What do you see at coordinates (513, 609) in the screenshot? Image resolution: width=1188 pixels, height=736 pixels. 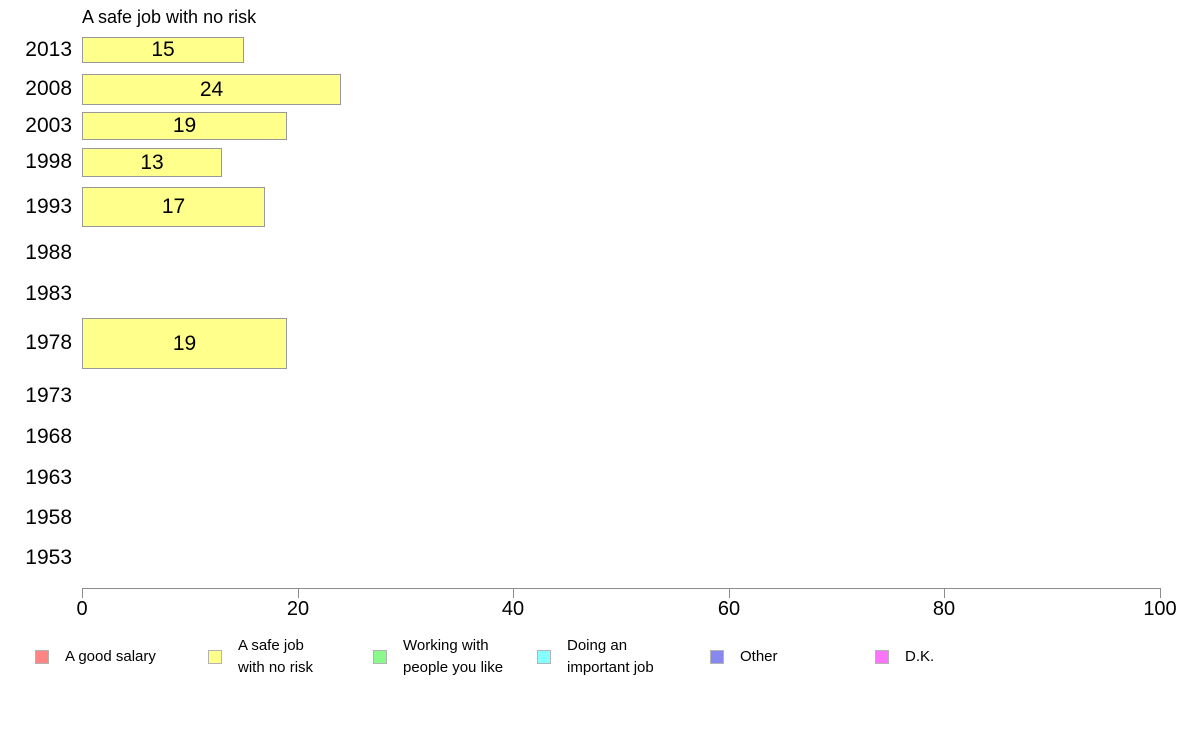 I see `x-axis-tick-label: 40` at bounding box center [513, 609].